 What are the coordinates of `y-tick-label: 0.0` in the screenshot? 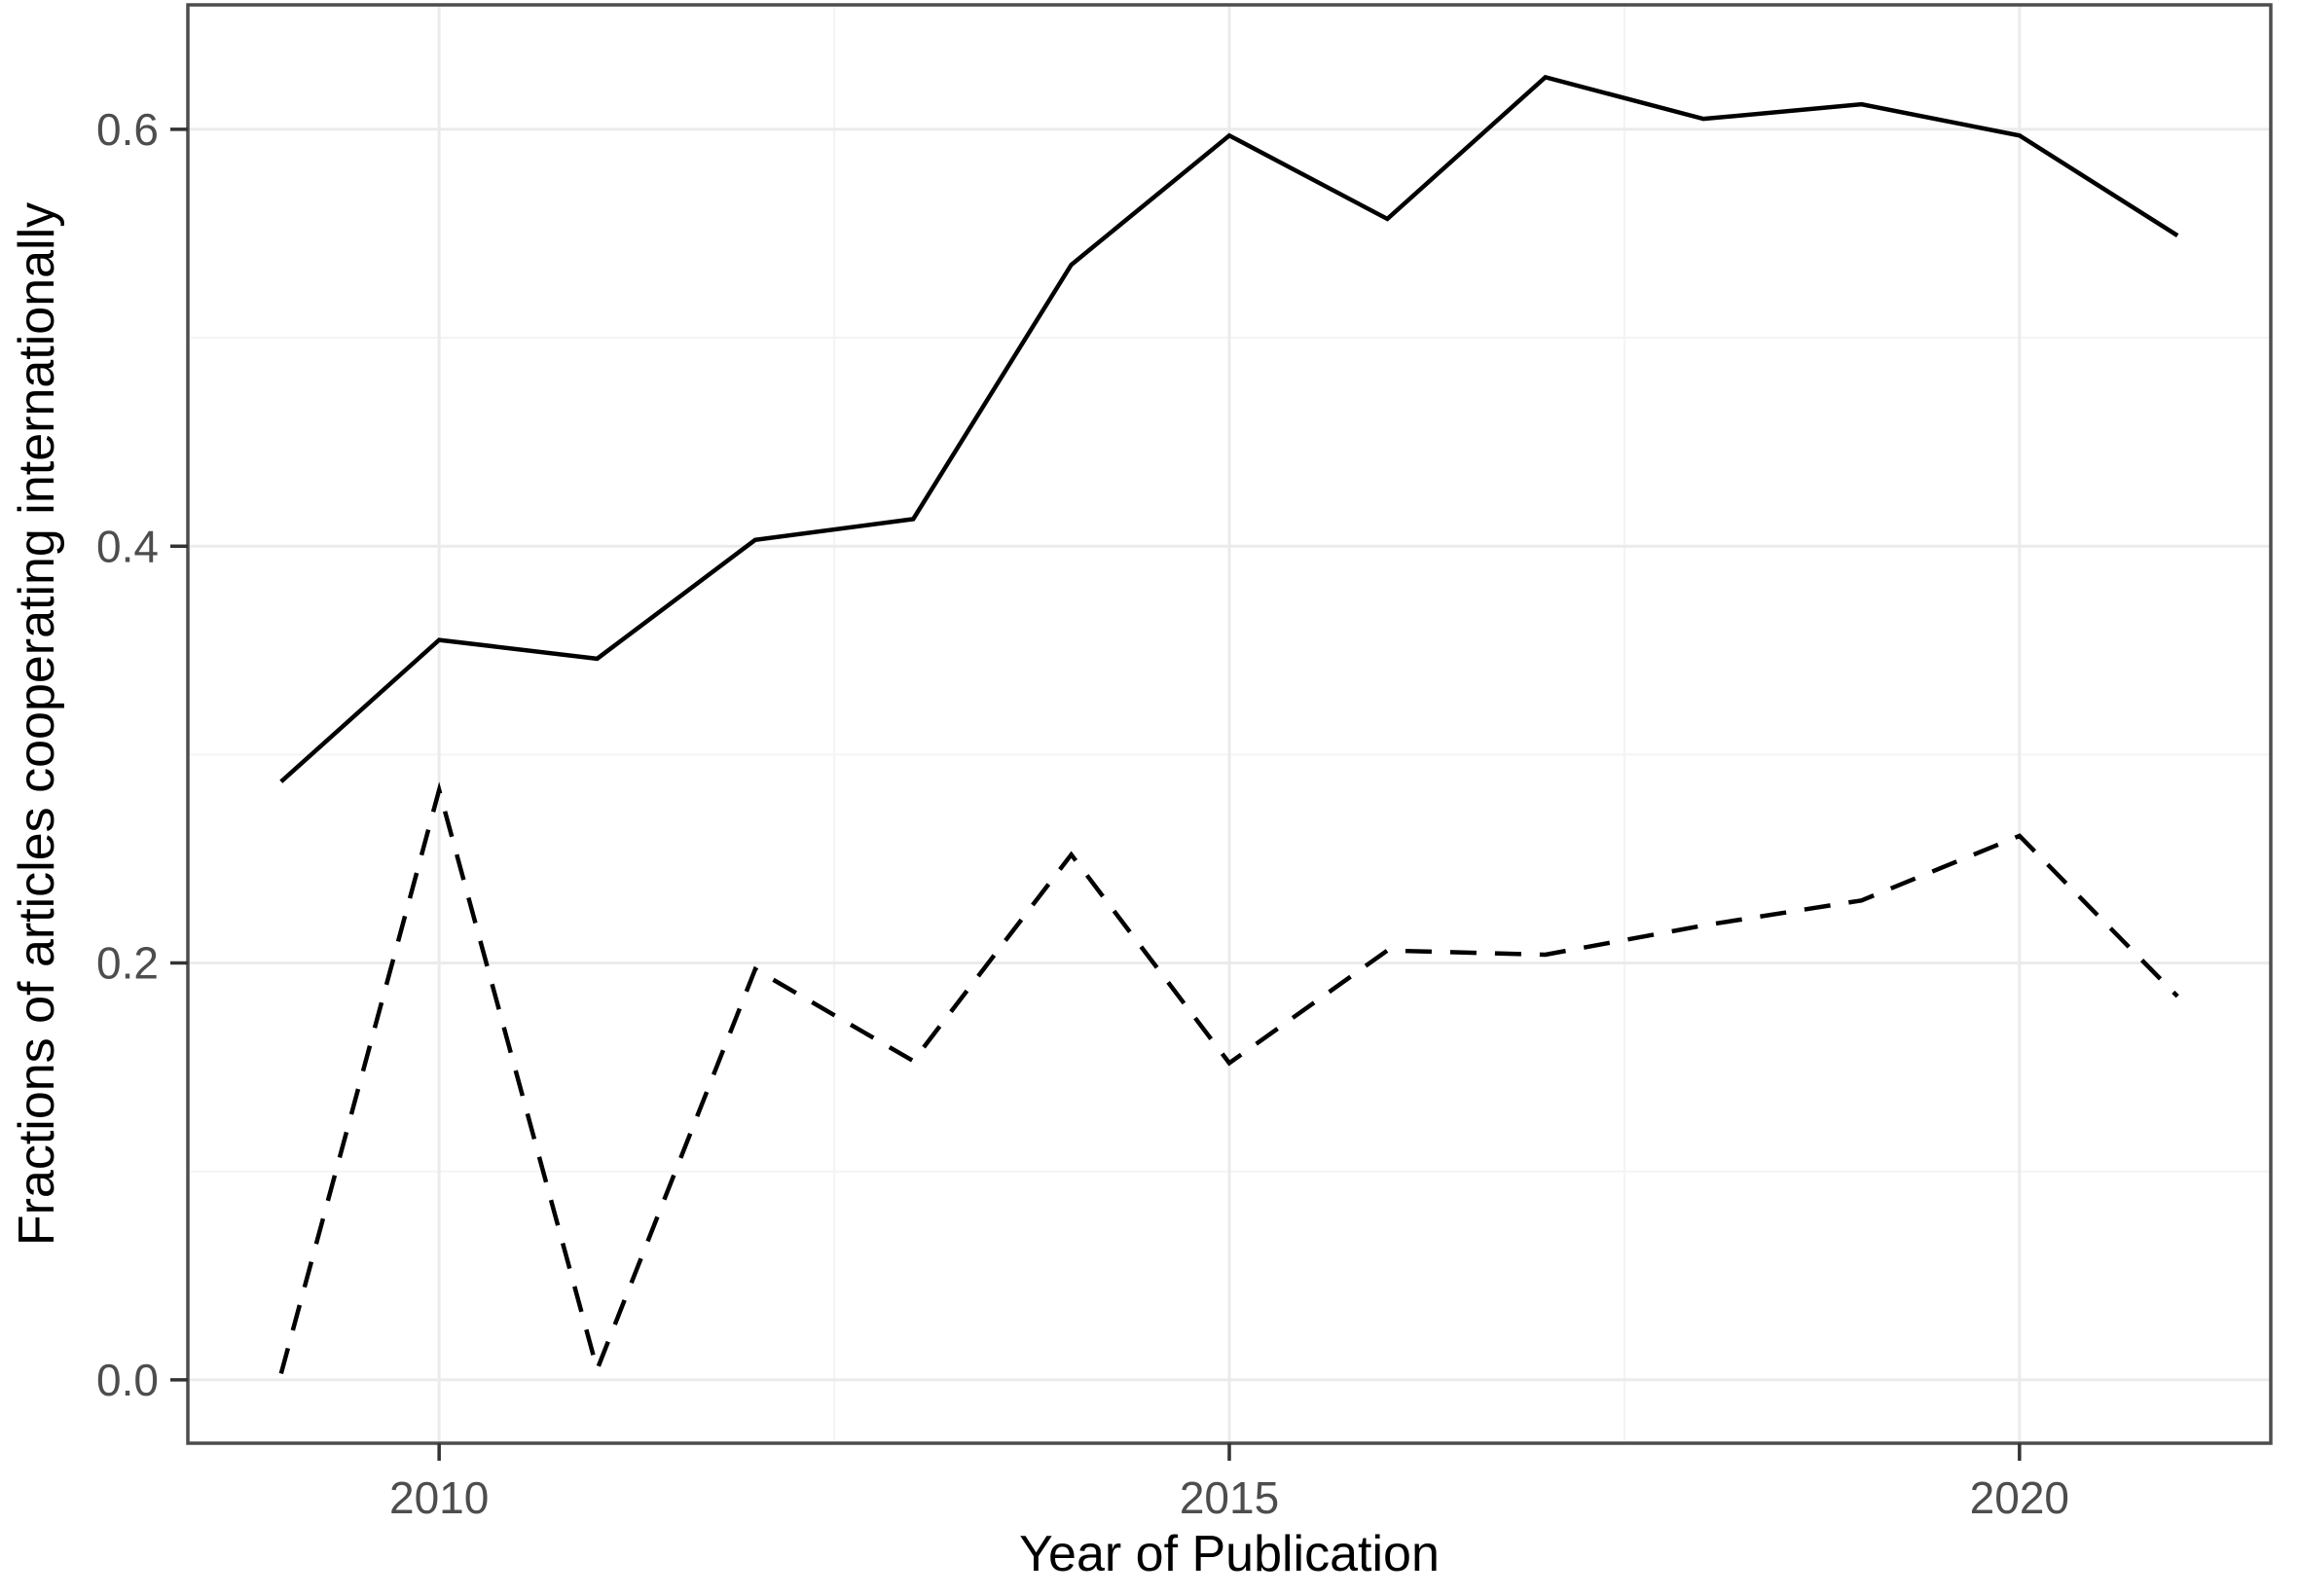 It's located at (128, 1380).